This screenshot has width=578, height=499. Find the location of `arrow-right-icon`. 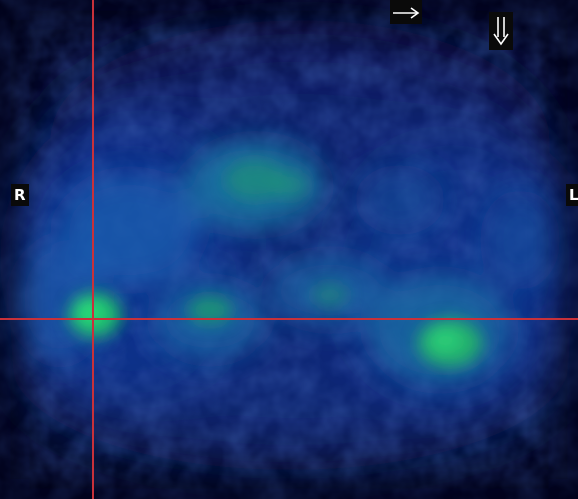

arrow-right-icon is located at coordinates (406, 12).